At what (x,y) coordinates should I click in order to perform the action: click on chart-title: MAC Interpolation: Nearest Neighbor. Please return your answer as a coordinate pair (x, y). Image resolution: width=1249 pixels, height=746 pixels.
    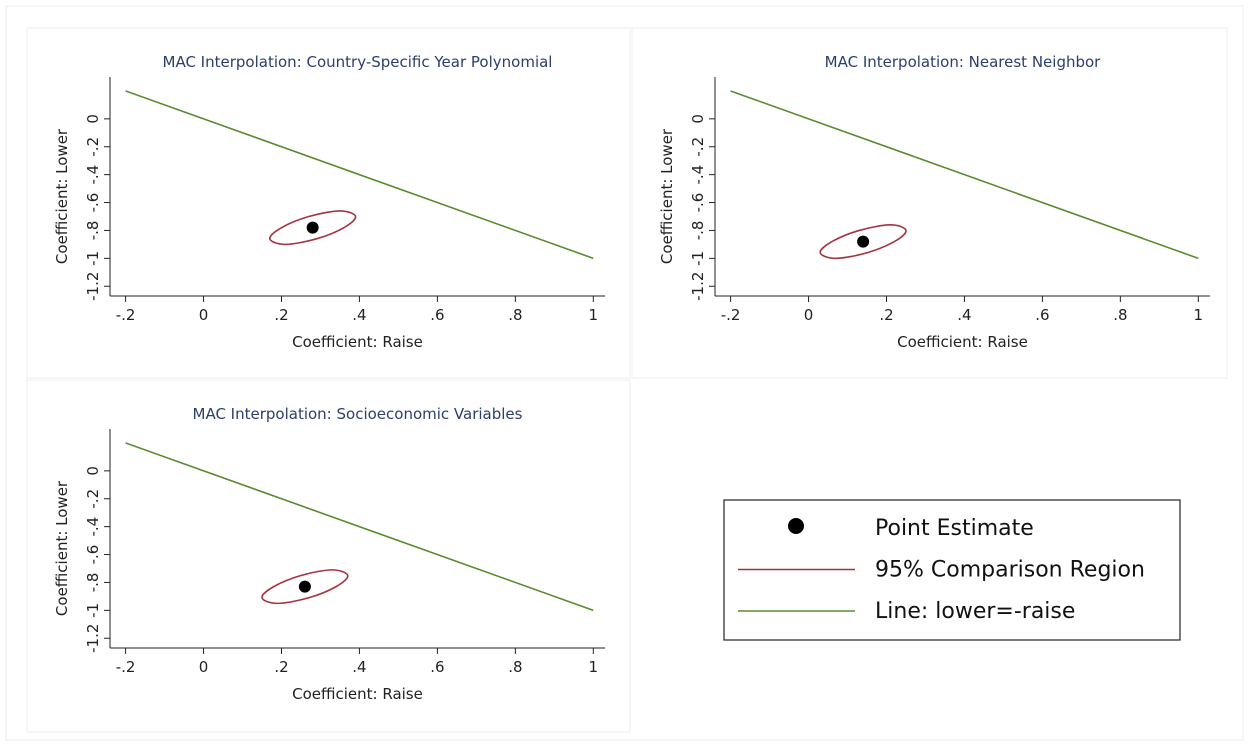
    Looking at the image, I should click on (963, 62).